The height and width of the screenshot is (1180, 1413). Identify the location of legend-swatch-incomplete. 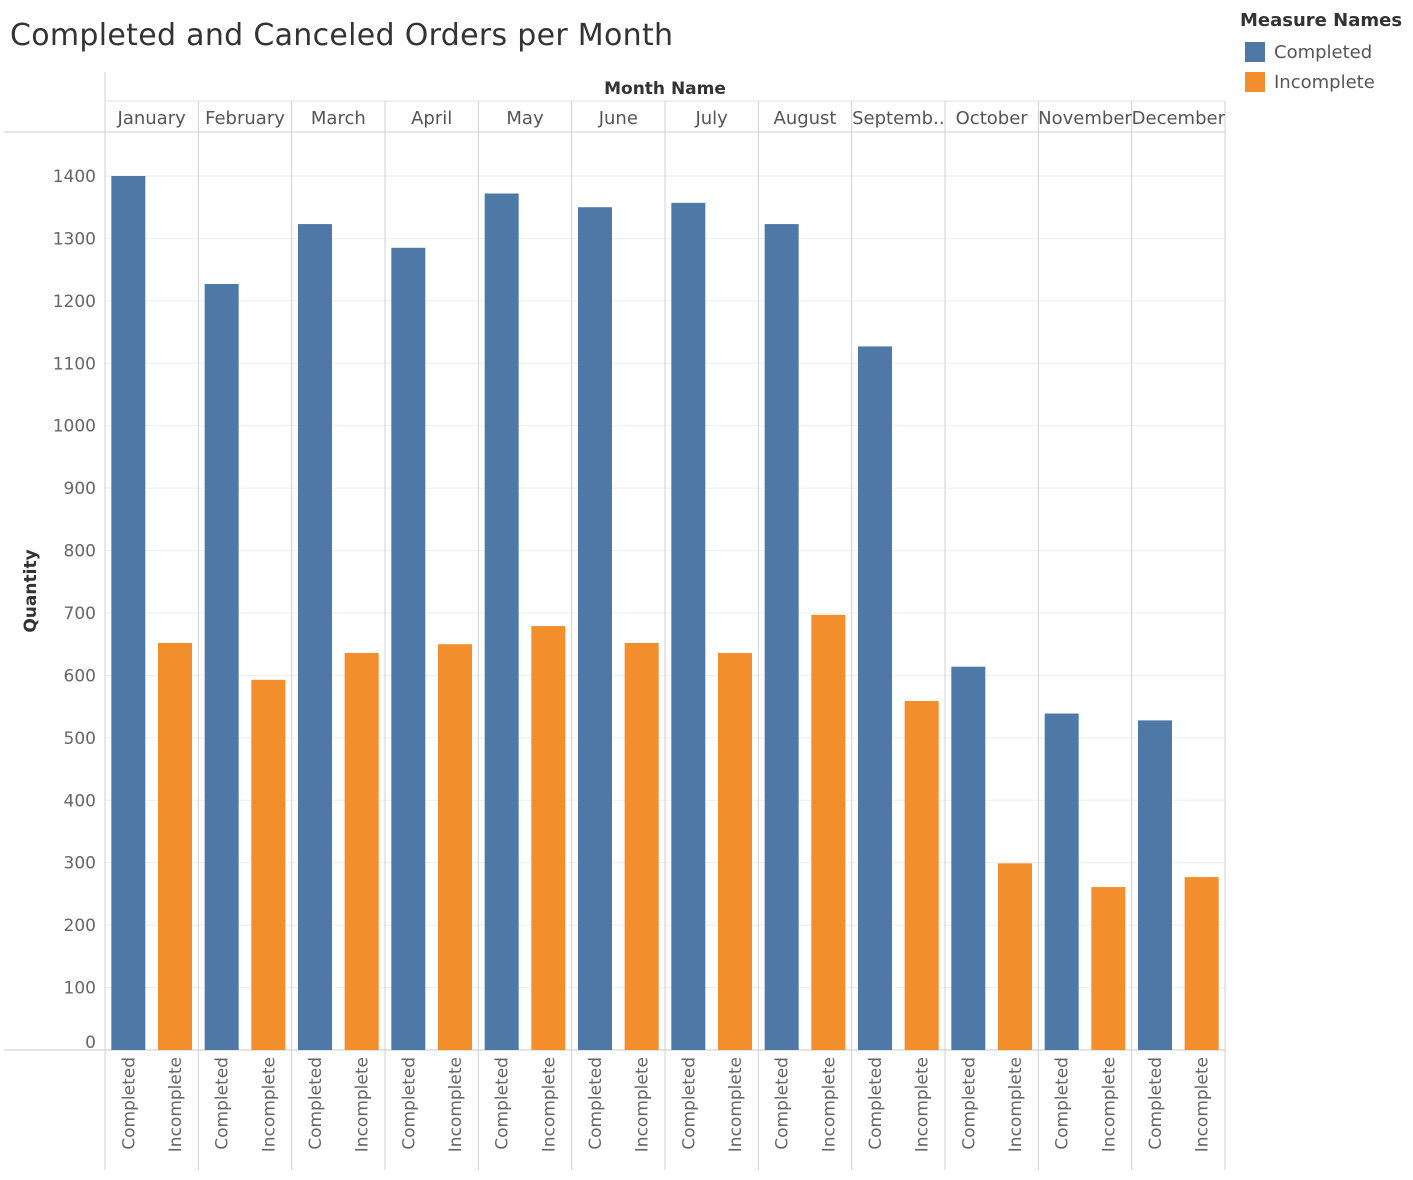
(1255, 82).